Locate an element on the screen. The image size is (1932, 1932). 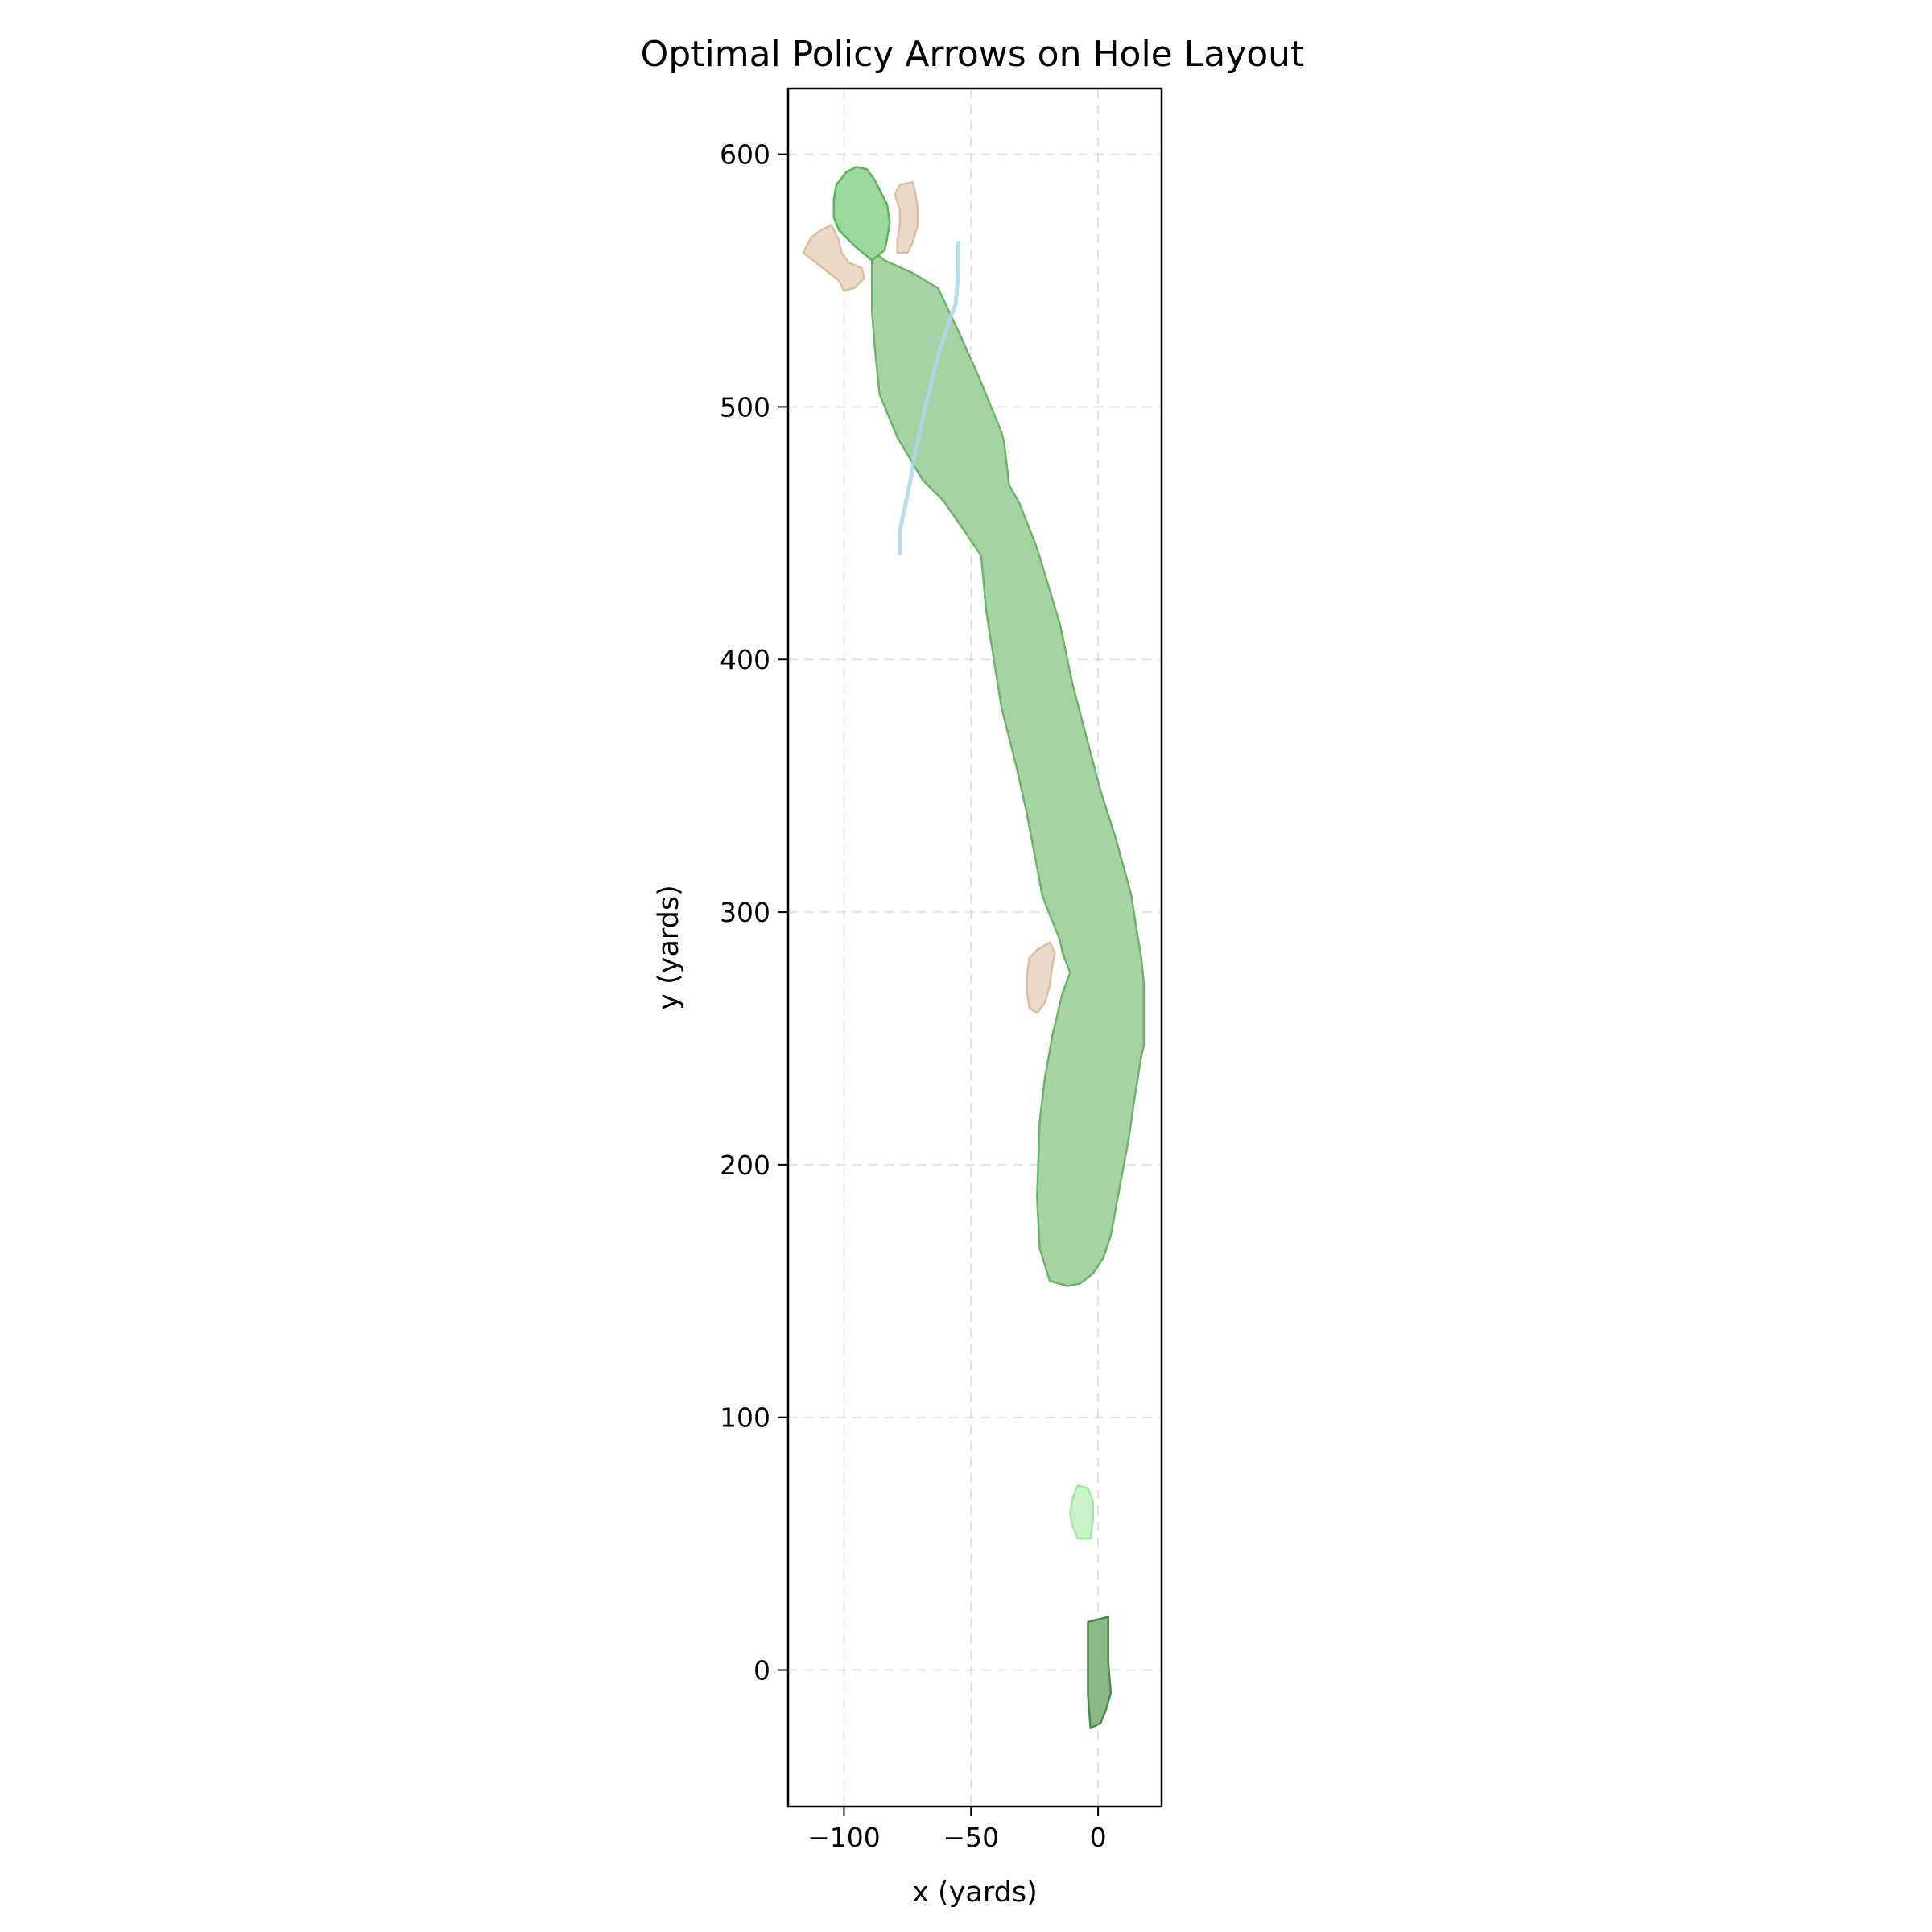
fairway-area is located at coordinates (998, 760).